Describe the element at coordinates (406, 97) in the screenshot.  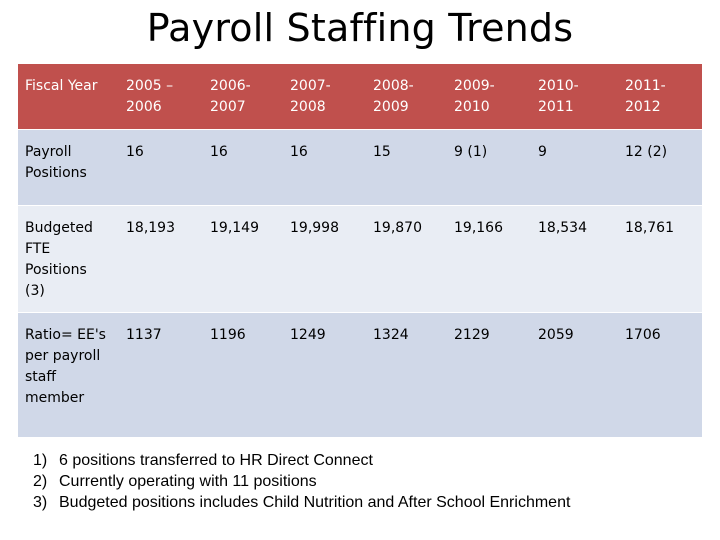
I see `header-cell: 2008- 2009` at that location.